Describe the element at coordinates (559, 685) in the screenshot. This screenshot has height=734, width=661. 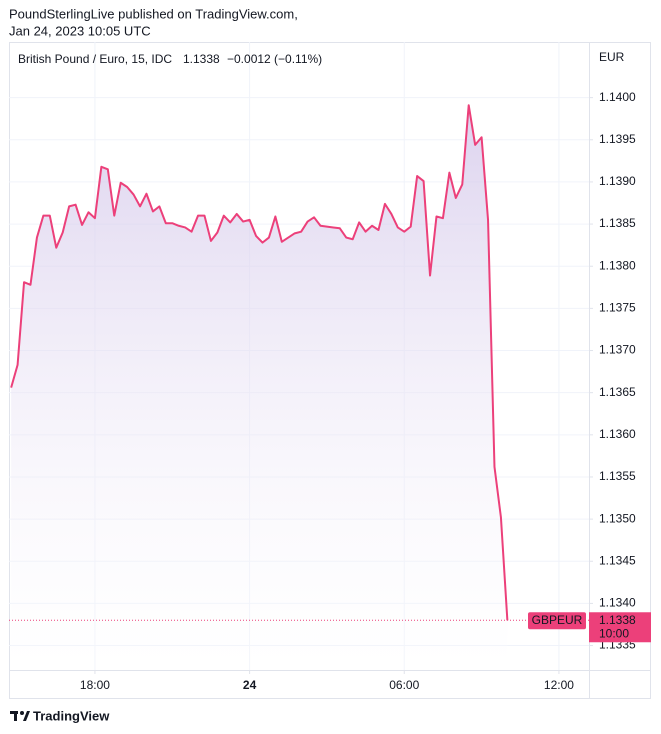
I see `x-tick-label: 12:00` at that location.